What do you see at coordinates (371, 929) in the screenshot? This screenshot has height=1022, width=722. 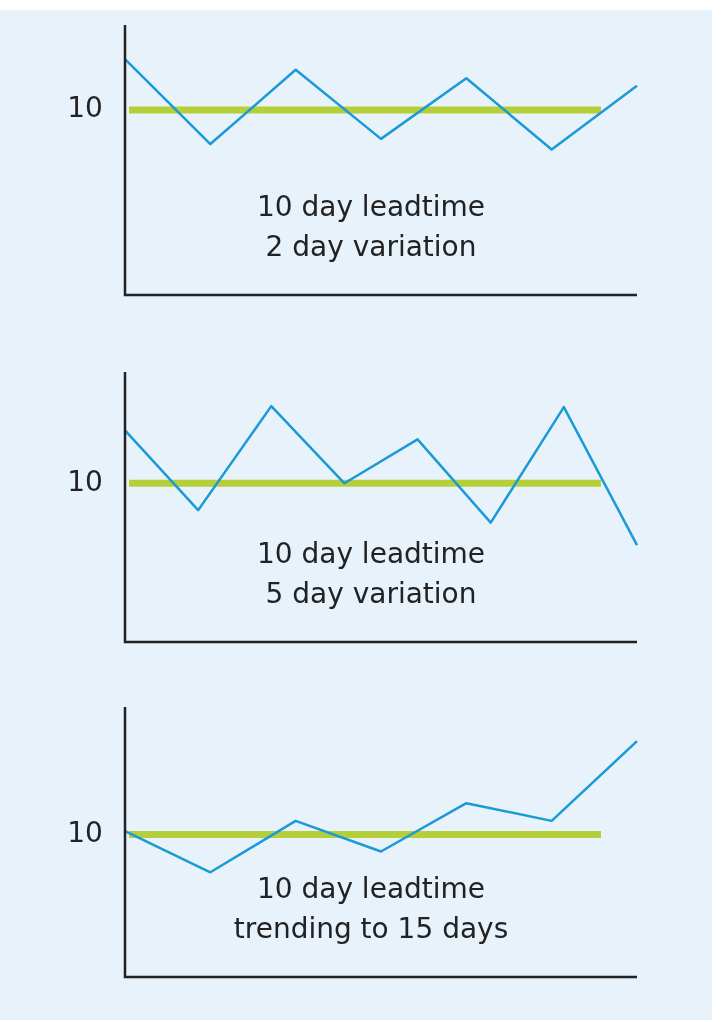 I see `annotation: trending to 15 days` at bounding box center [371, 929].